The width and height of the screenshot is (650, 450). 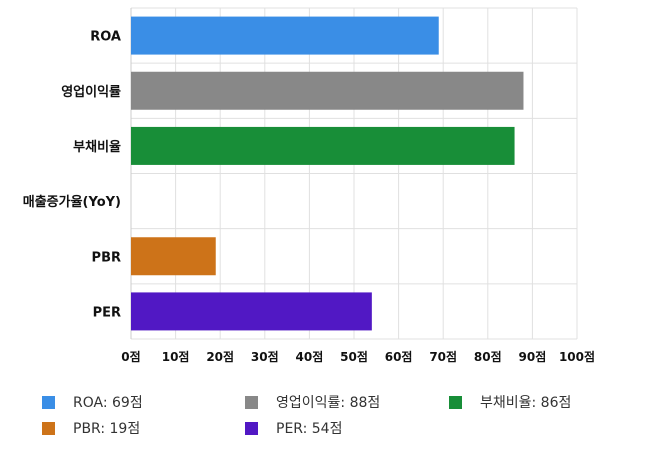 What do you see at coordinates (533, 356) in the screenshot?
I see `x-tick-label: 90점` at bounding box center [533, 356].